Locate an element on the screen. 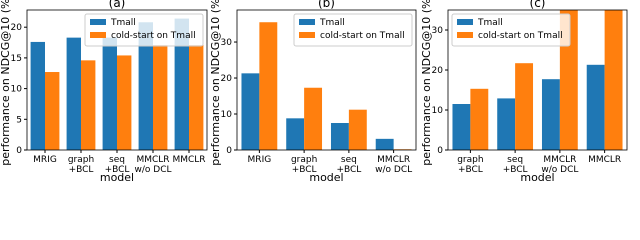  chart-title: (a) is located at coordinates (117, 5).